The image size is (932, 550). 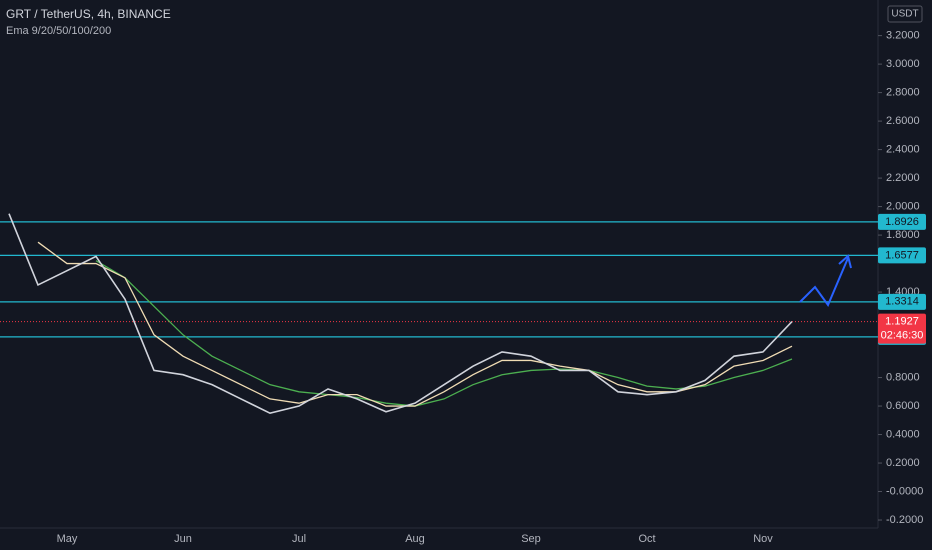 I want to click on countdown: 02:46:30, so click(x=902, y=336).